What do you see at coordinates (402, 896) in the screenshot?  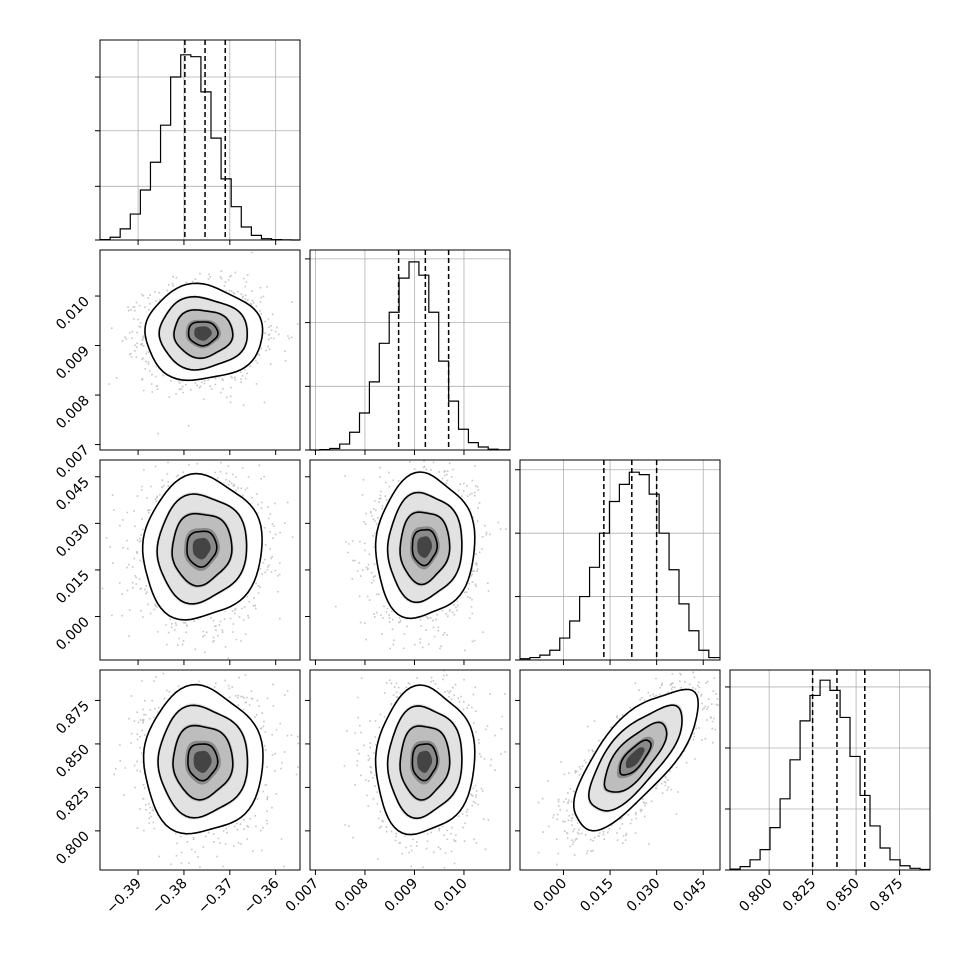 I see `x-tick-label: 0.009` at bounding box center [402, 896].